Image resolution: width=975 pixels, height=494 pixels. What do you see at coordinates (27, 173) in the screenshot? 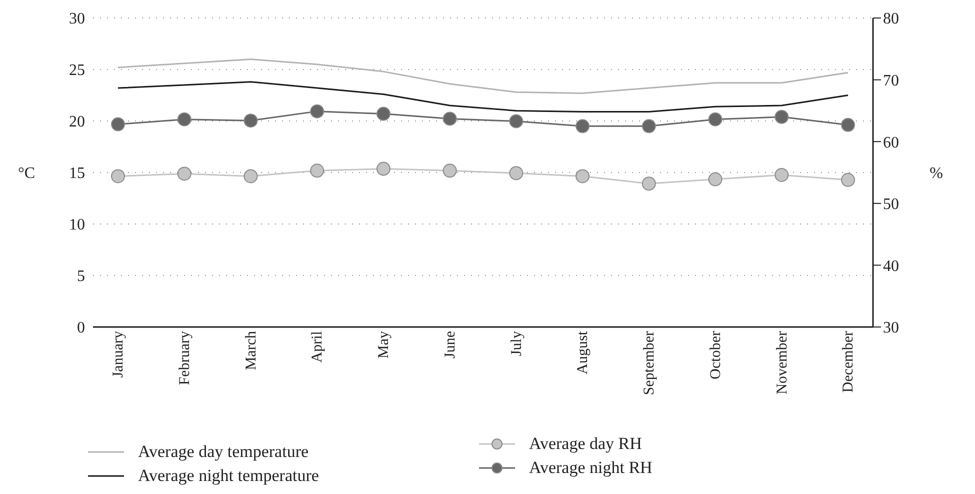
I see `y-axis-title: °C` at bounding box center [27, 173].